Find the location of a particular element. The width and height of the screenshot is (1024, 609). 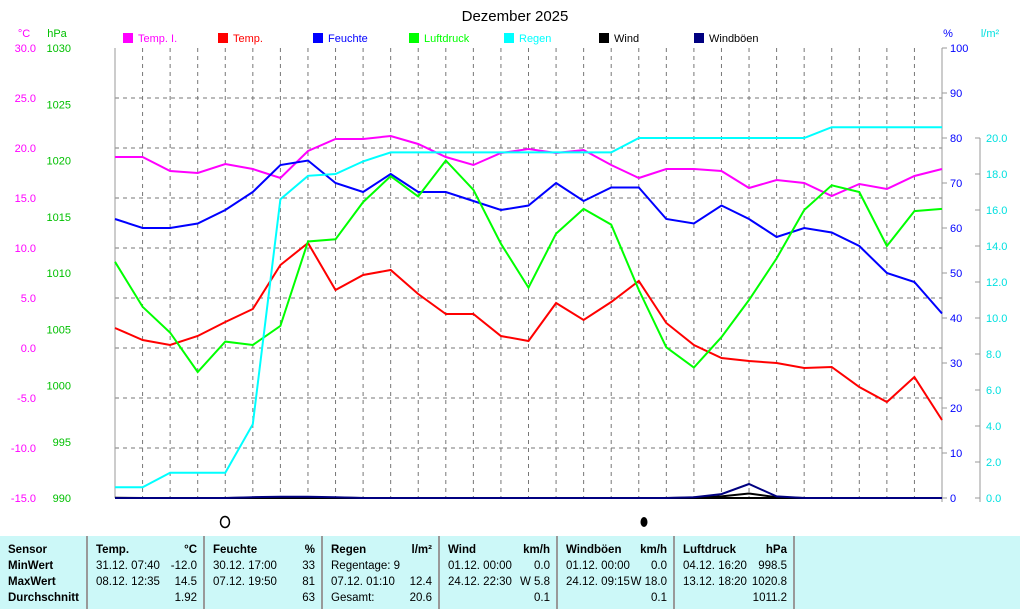

tick-label-pressure: 1005 is located at coordinates (59, 330).